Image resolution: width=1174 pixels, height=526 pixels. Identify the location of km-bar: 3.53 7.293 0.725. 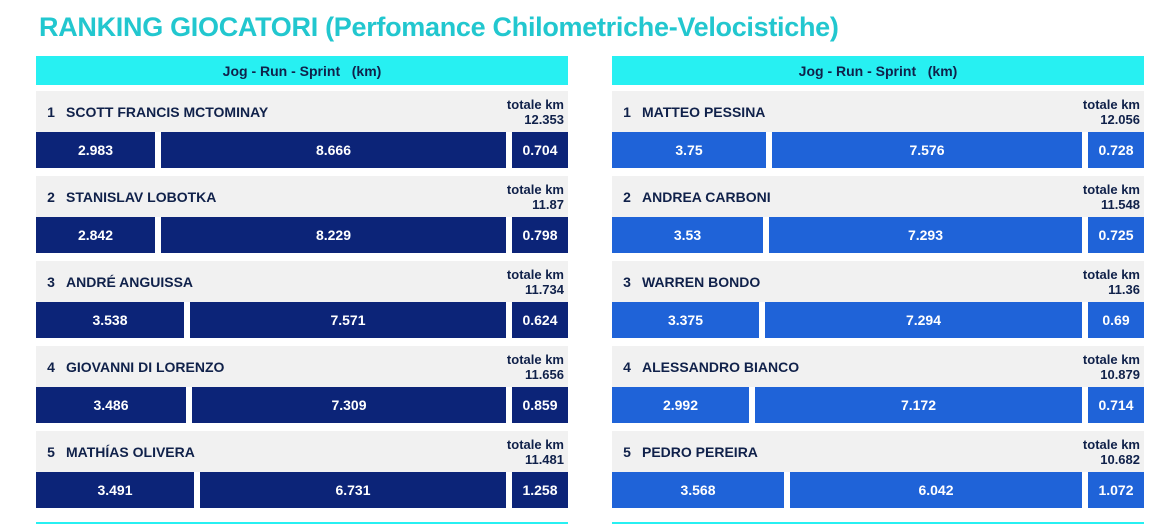
(878, 235).